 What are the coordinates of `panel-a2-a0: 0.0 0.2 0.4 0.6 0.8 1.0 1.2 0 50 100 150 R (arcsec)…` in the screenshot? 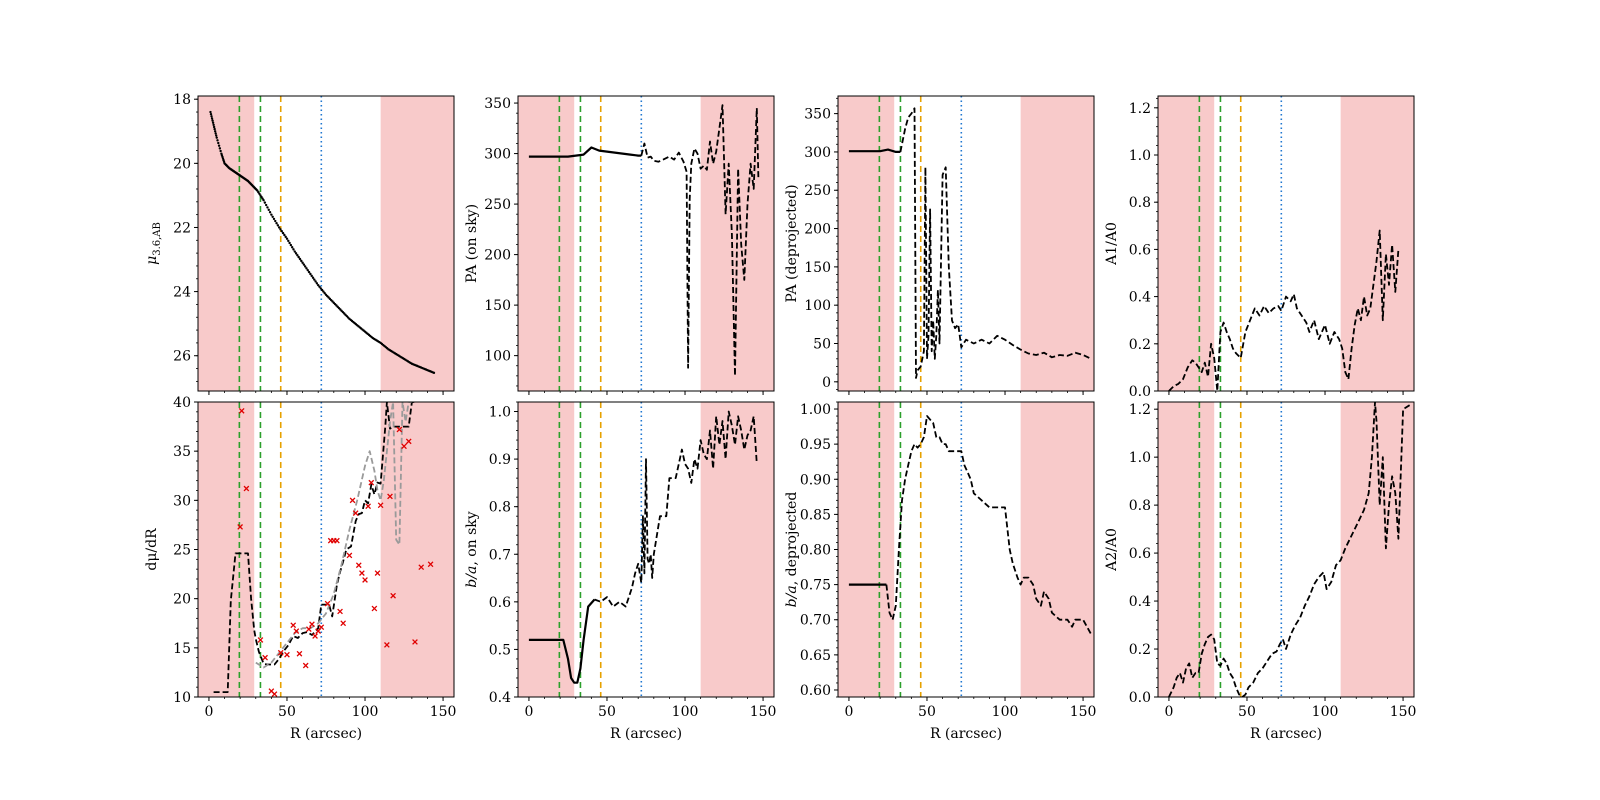 It's located at (1260, 571).